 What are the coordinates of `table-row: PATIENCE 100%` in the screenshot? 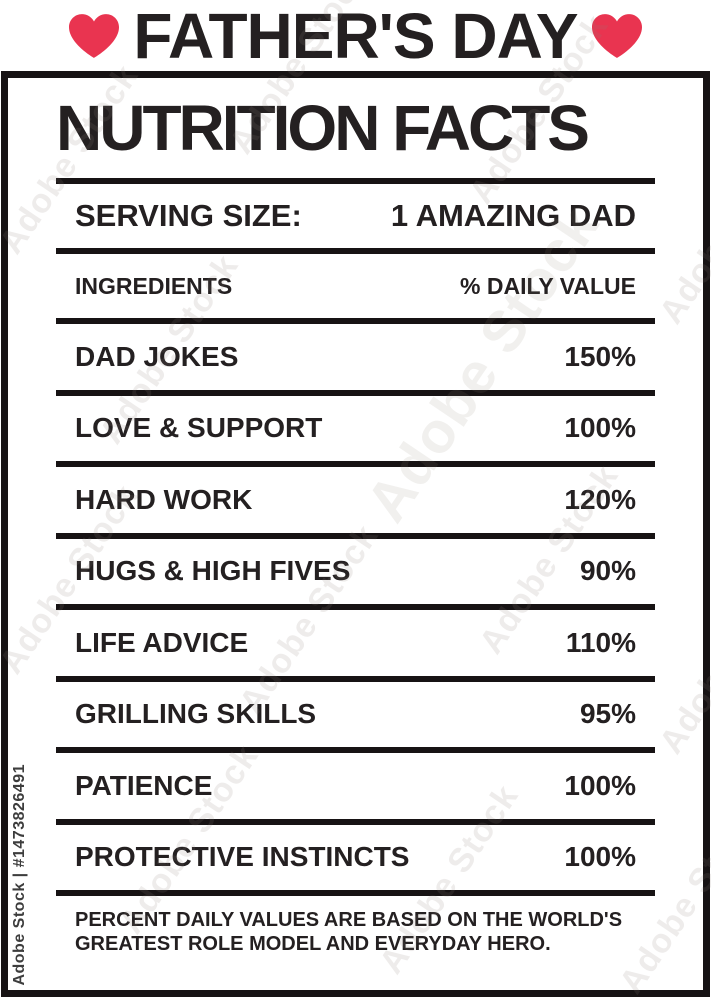 It's located at (355, 786).